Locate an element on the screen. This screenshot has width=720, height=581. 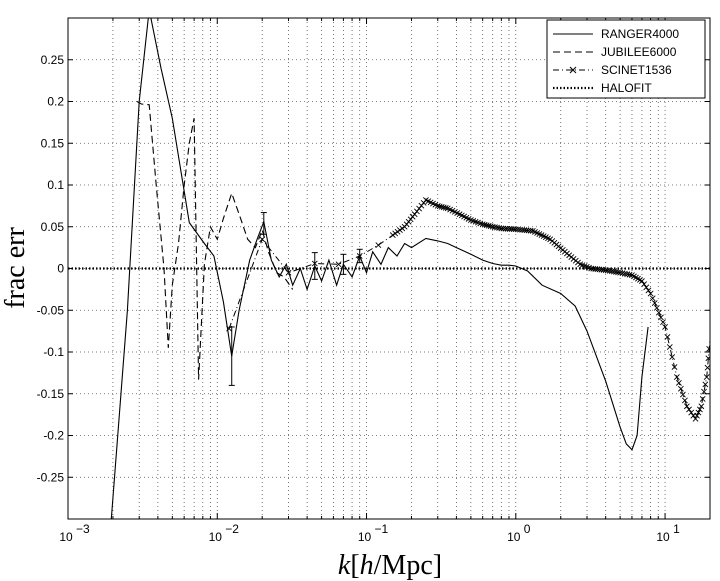
y-axis-label: frac err is located at coordinates (15, 268).